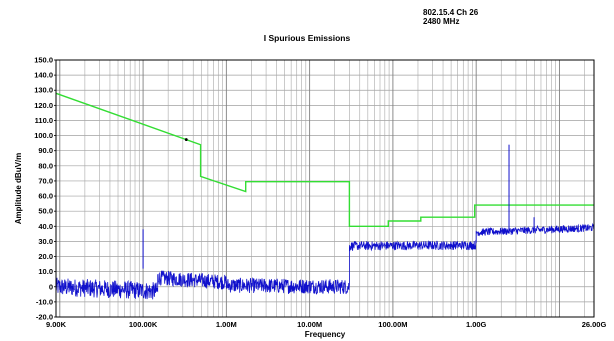 The width and height of the screenshot is (614, 341). I want to click on y-tick-label: 100.0, so click(43, 135).